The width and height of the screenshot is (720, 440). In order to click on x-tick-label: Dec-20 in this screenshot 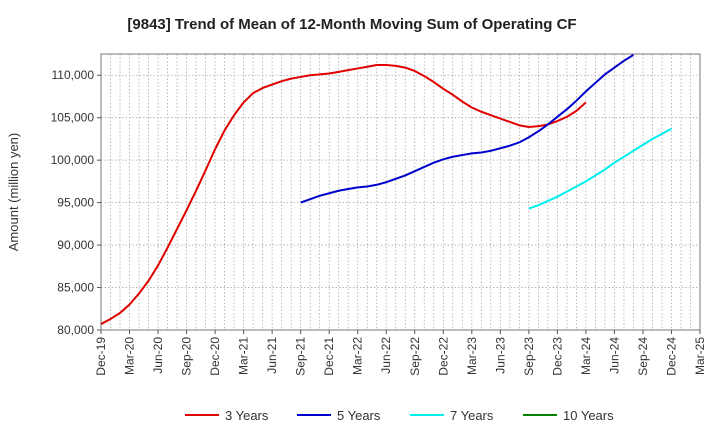, I will do `click(215, 356)`.